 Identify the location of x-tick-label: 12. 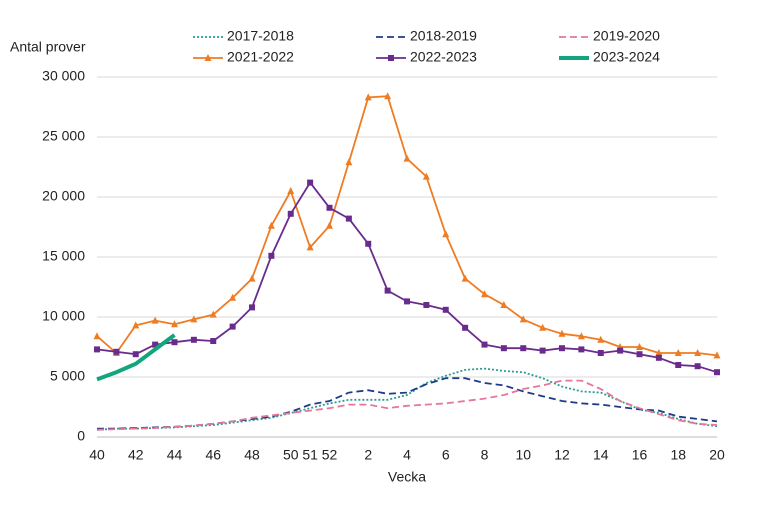
(562, 455).